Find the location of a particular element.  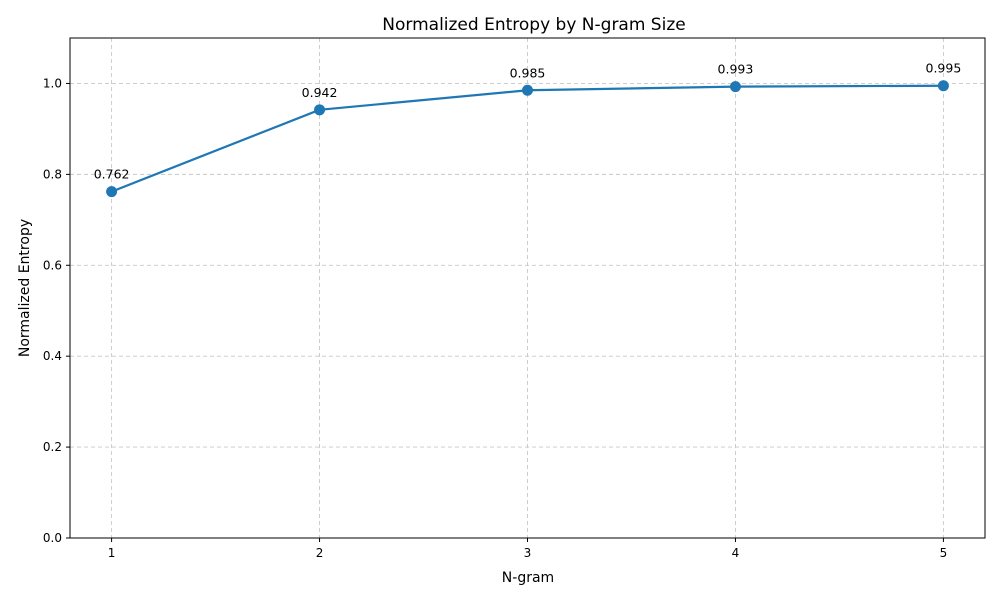

x-tick-label: 2 is located at coordinates (320, 553).